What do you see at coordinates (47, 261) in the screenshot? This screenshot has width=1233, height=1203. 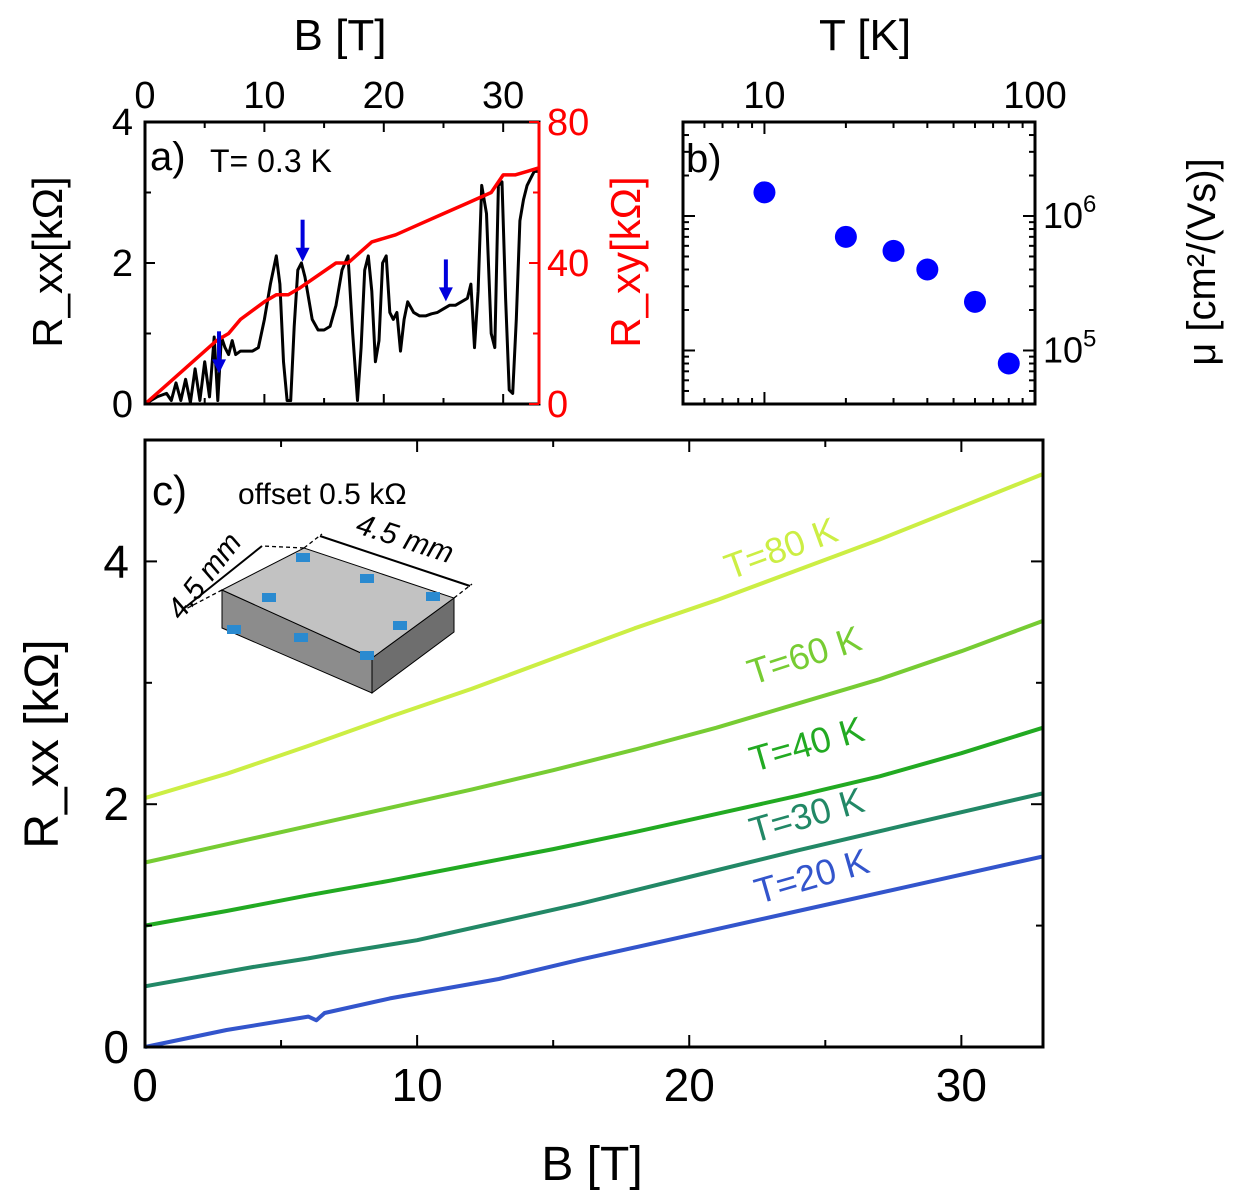 I see `panel-a-left-ylabel: R_xx[kΩ]` at bounding box center [47, 261].